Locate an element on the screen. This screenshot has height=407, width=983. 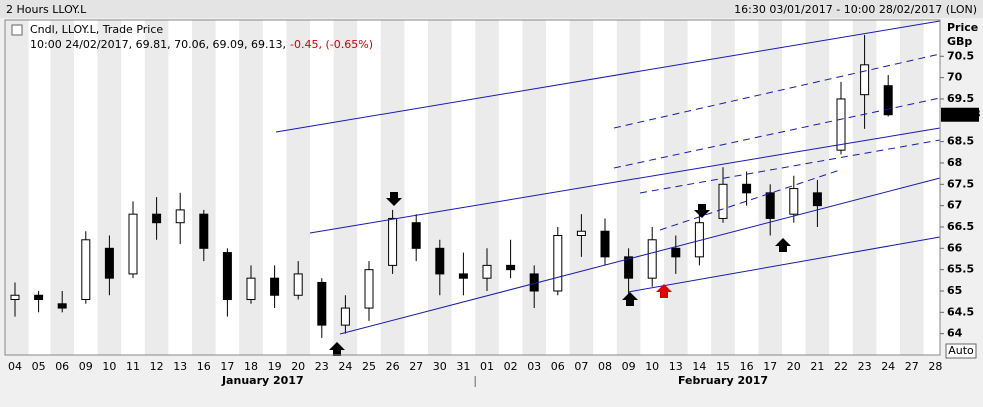
y-tick-label: 70 is located at coordinates (955, 77).